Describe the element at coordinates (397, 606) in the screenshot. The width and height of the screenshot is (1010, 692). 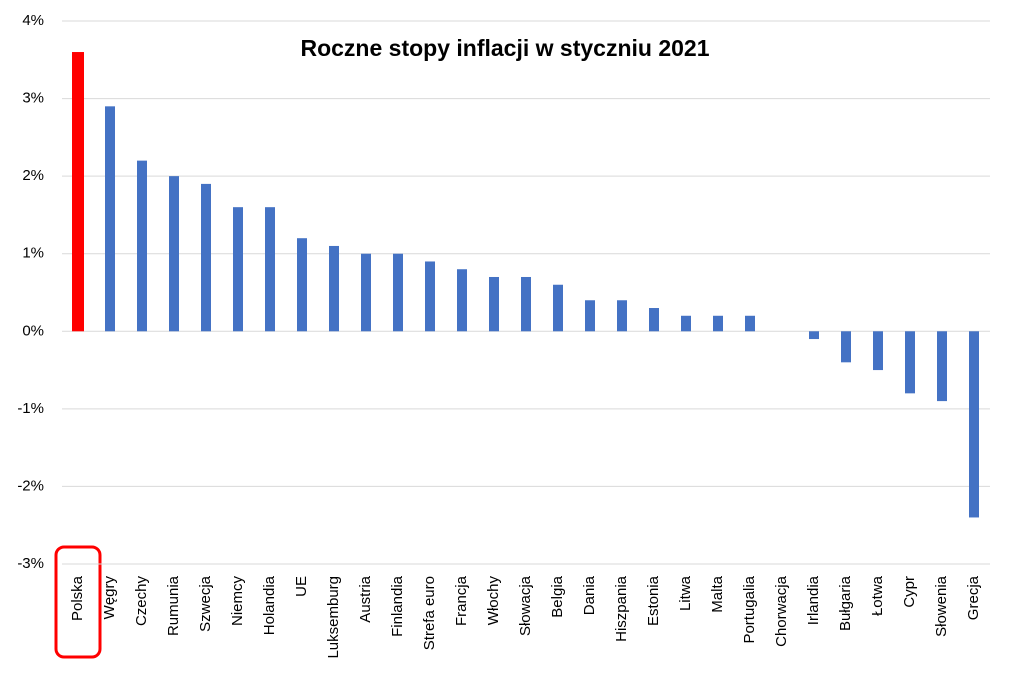
I see `x-tick-label: Finlandia` at that location.